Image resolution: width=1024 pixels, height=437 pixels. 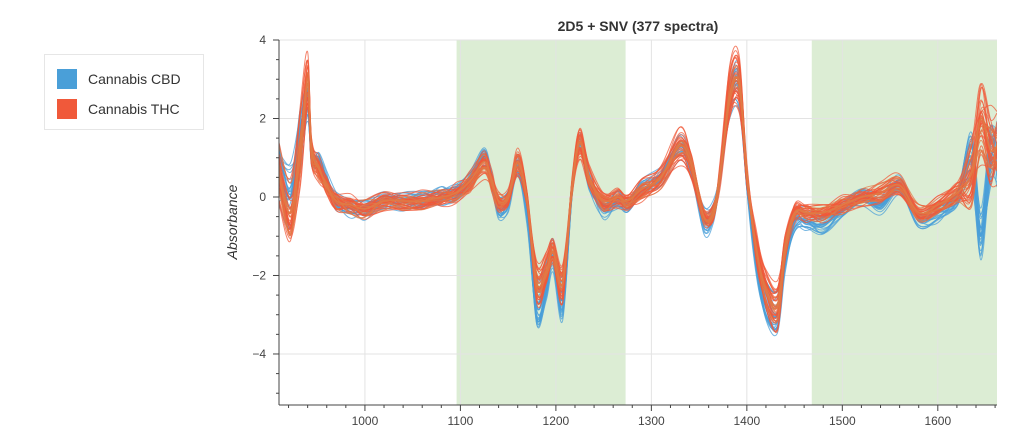 What do you see at coordinates (365, 421) in the screenshot?
I see `x-tick-label: 1000` at bounding box center [365, 421].